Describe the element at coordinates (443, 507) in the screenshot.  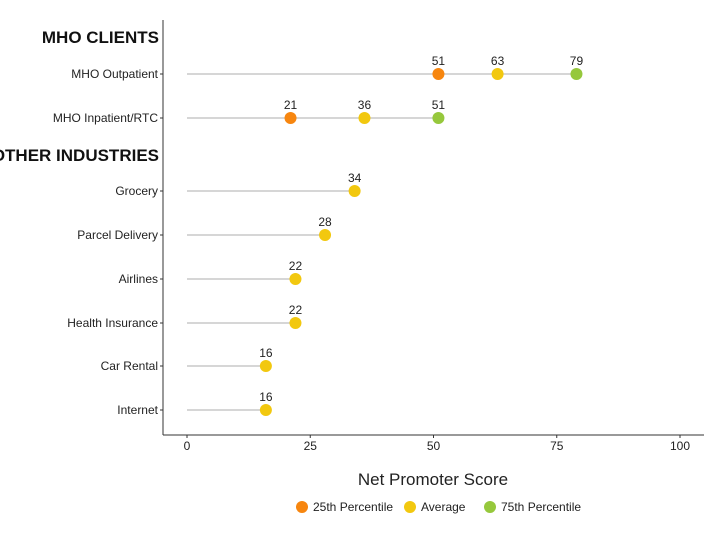
I see `legend-label: Average` at that location.